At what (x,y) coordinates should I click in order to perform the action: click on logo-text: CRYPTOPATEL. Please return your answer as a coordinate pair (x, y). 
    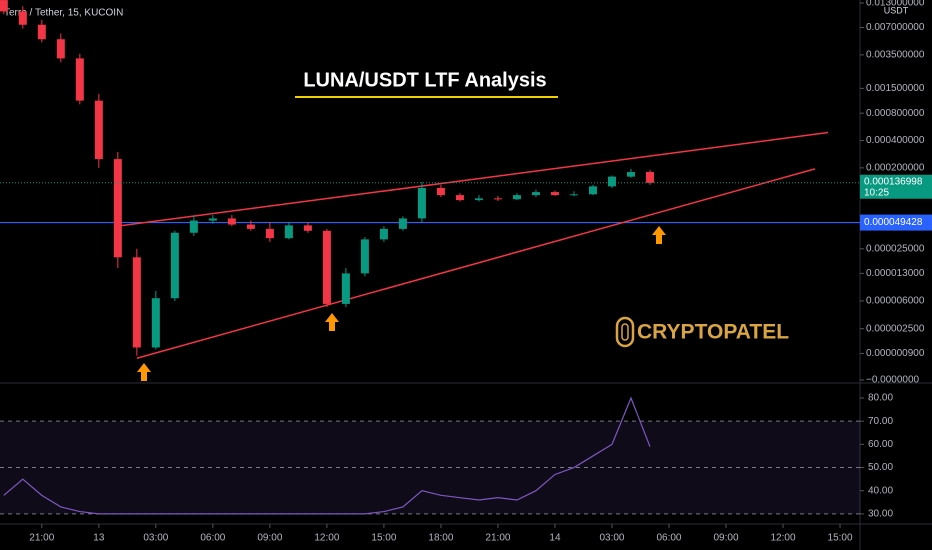
    Looking at the image, I should click on (713, 332).